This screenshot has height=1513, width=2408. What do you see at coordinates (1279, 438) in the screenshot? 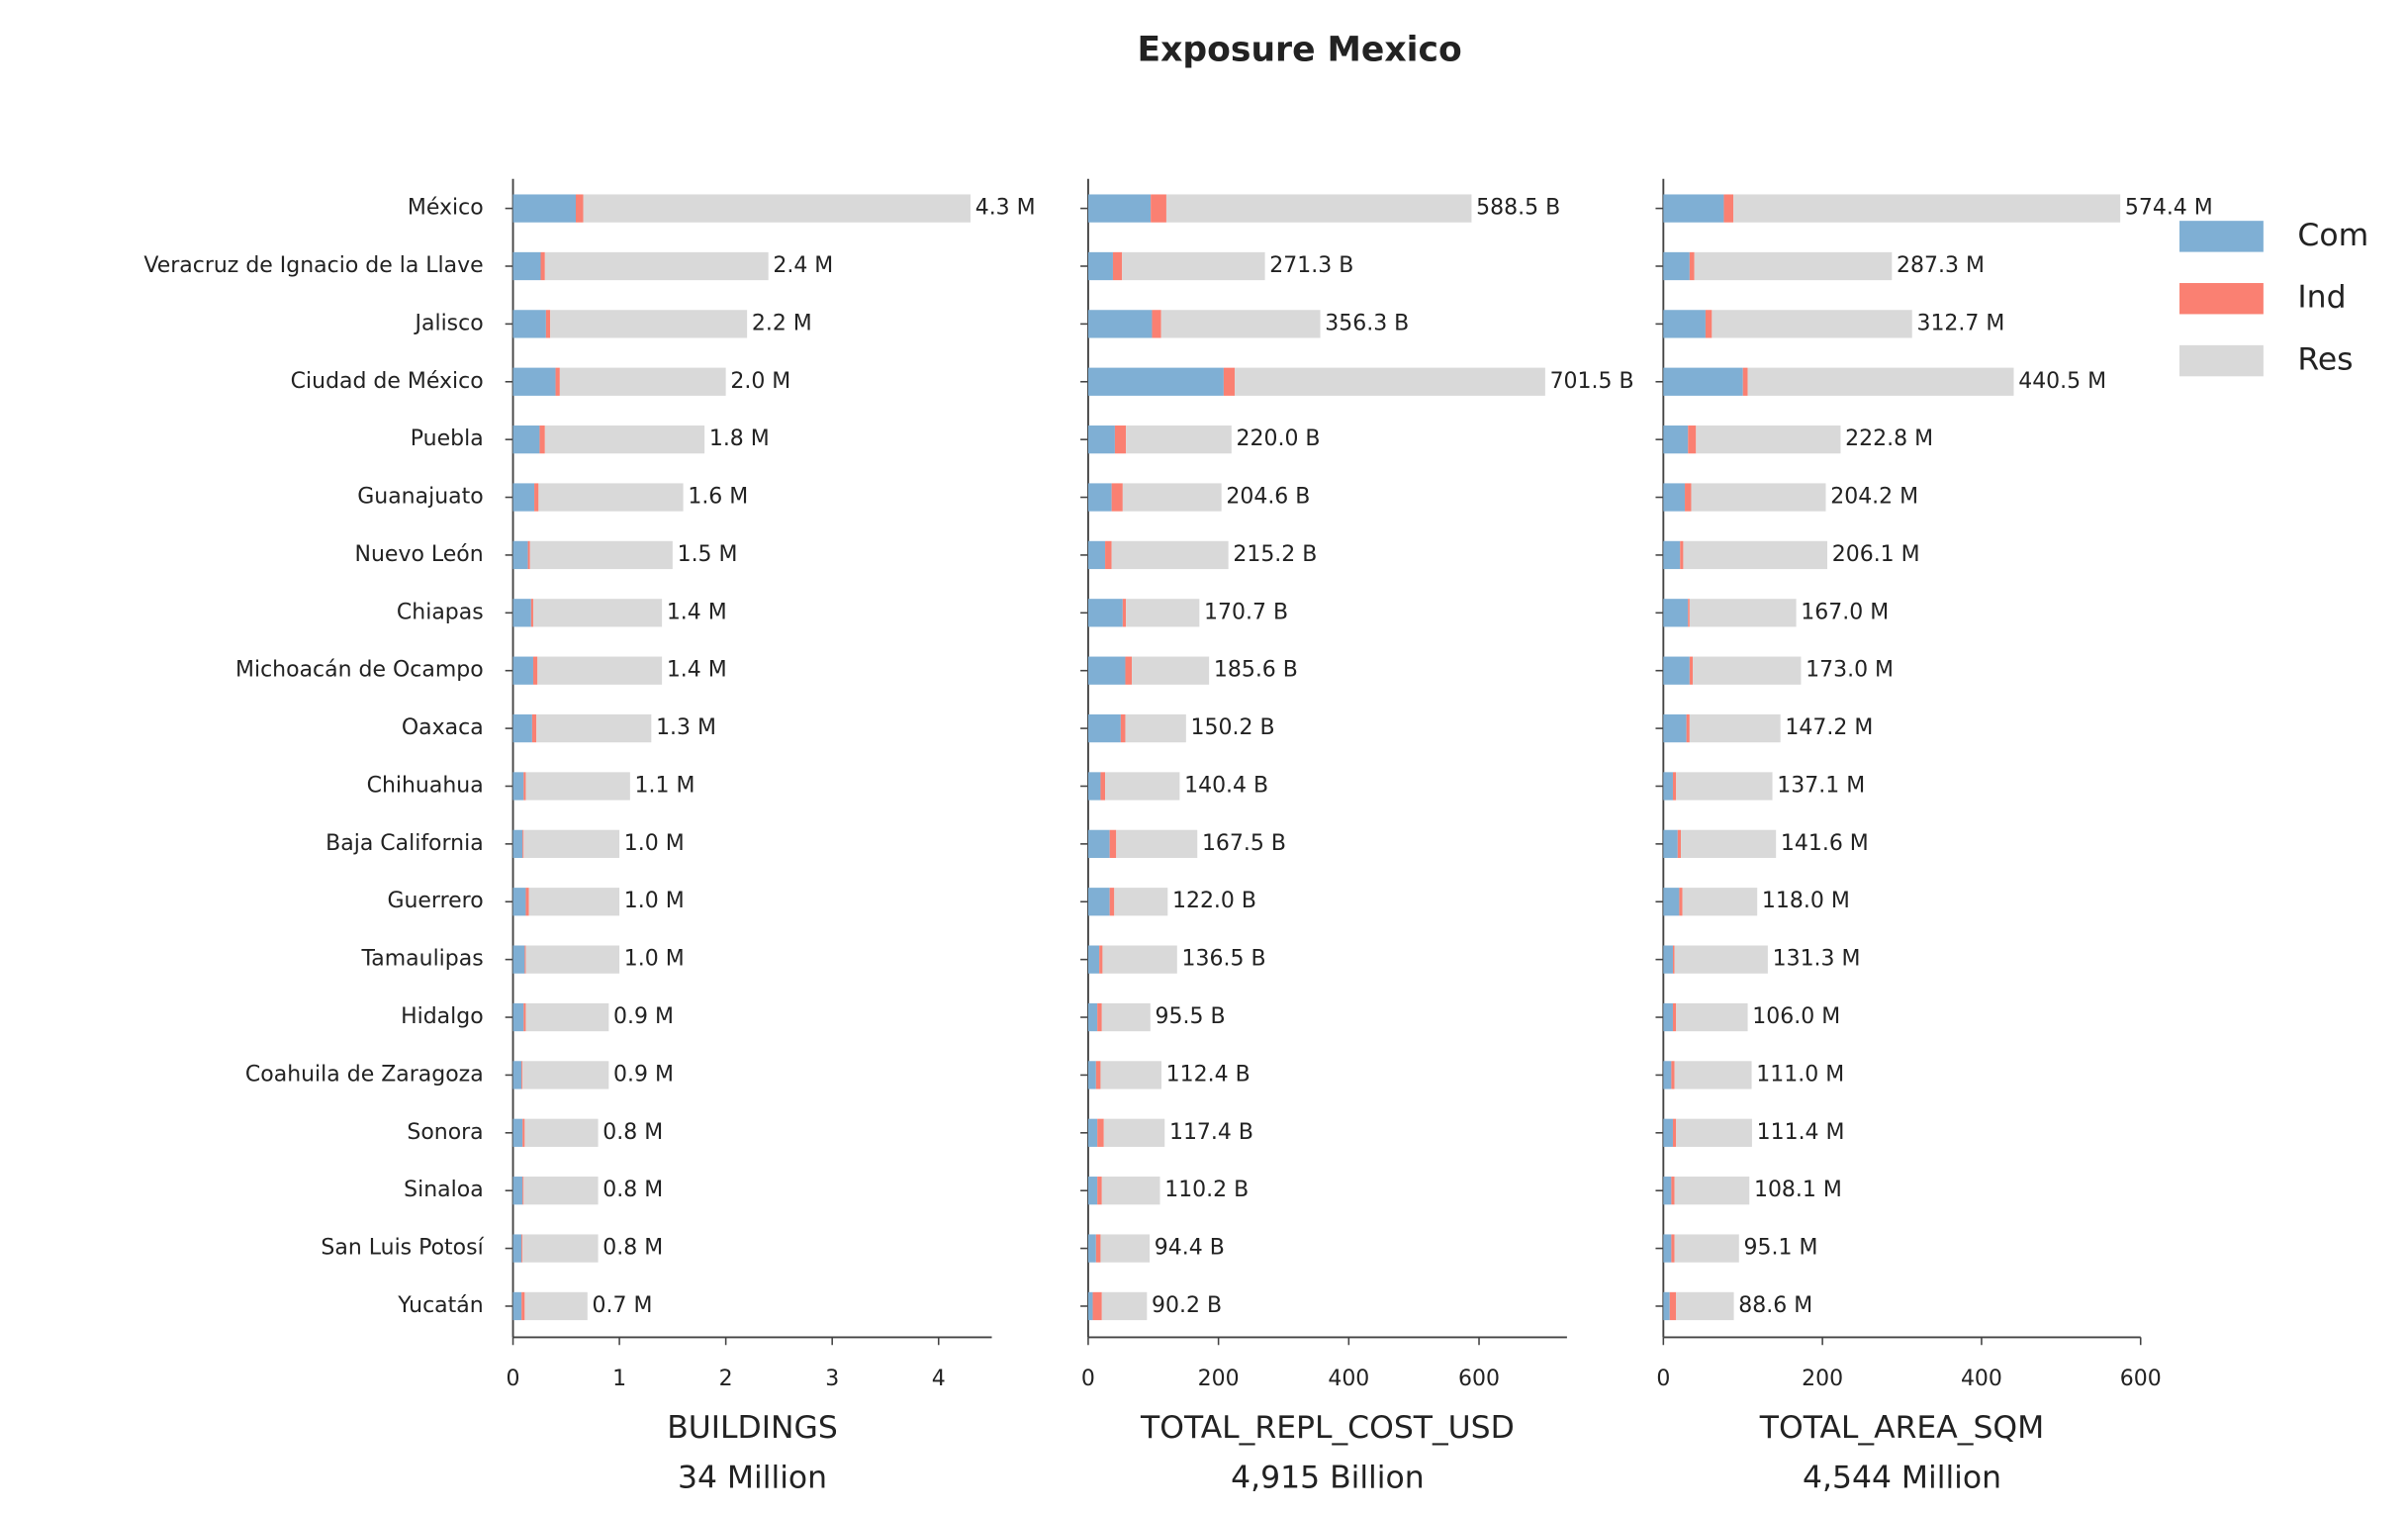
I see `total-label: 220.0 B` at bounding box center [1279, 438].